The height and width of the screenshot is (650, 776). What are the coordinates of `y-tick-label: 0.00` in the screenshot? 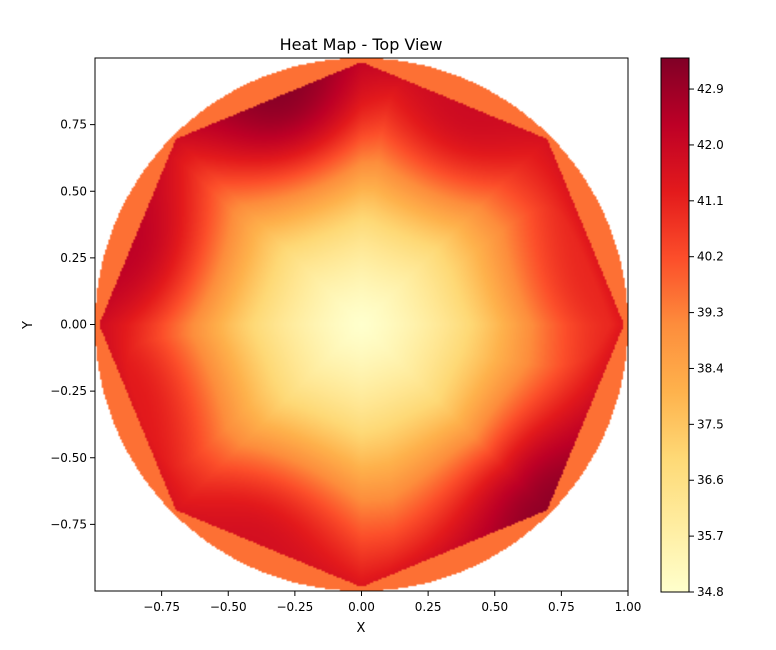 It's located at (73, 325).